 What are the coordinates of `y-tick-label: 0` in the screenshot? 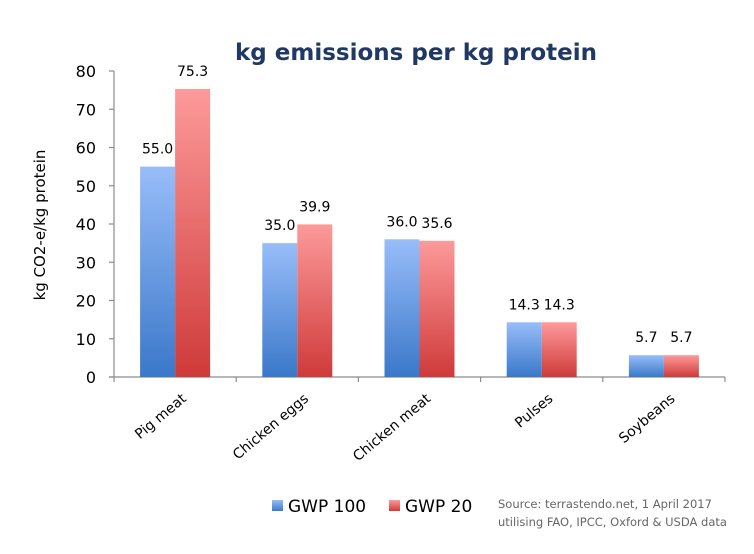 It's located at (91, 377).